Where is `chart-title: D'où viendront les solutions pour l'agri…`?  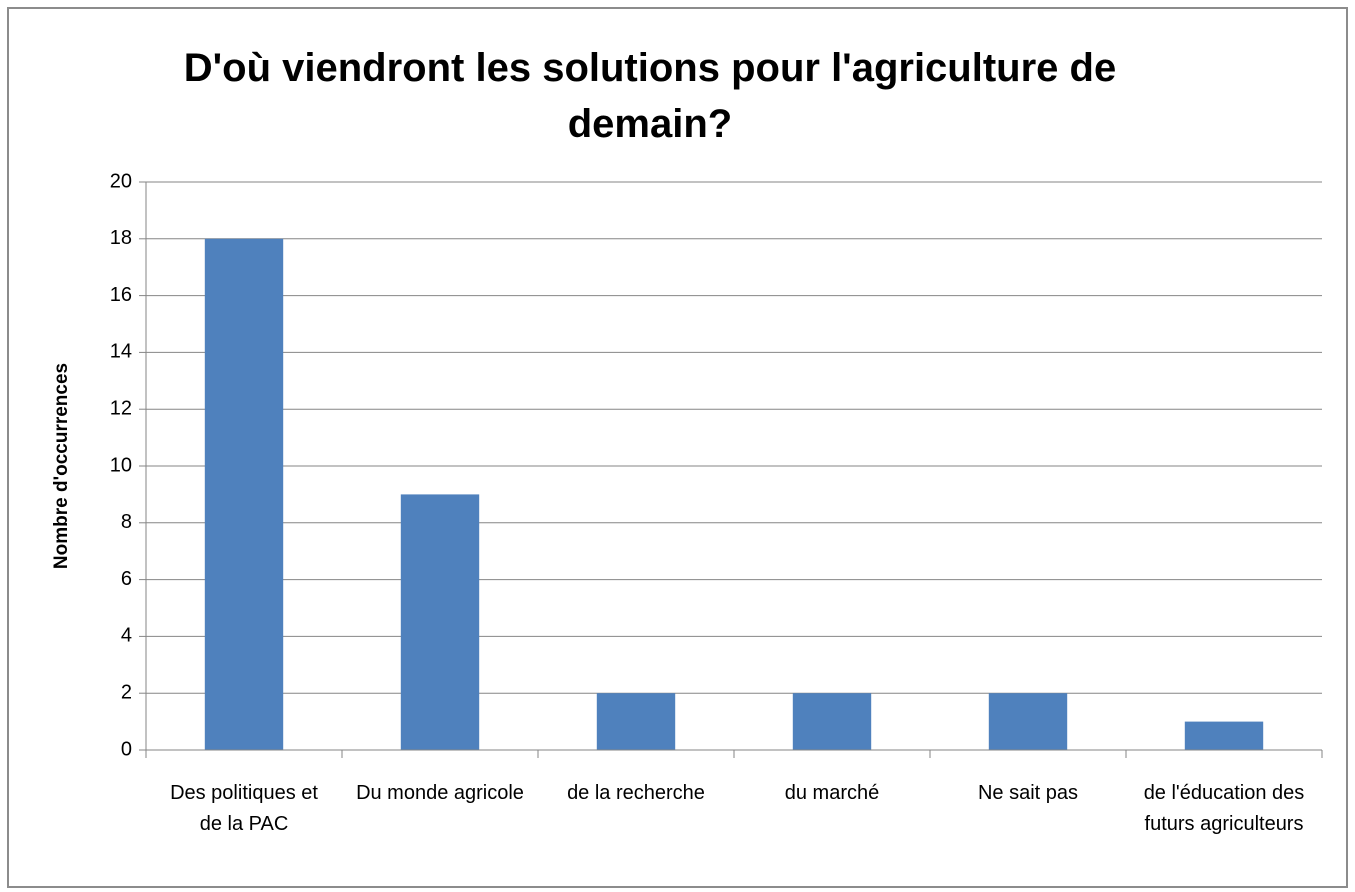
chart-title: D'où viendront les solutions pour l'agri… is located at coordinates (650, 96).